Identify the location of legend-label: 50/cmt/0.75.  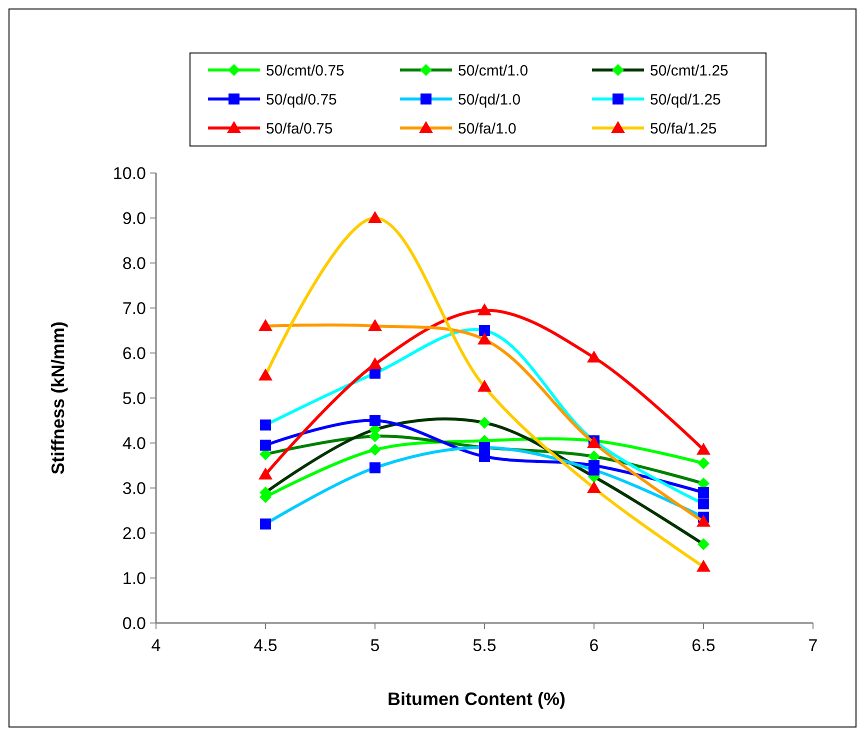
(305, 71).